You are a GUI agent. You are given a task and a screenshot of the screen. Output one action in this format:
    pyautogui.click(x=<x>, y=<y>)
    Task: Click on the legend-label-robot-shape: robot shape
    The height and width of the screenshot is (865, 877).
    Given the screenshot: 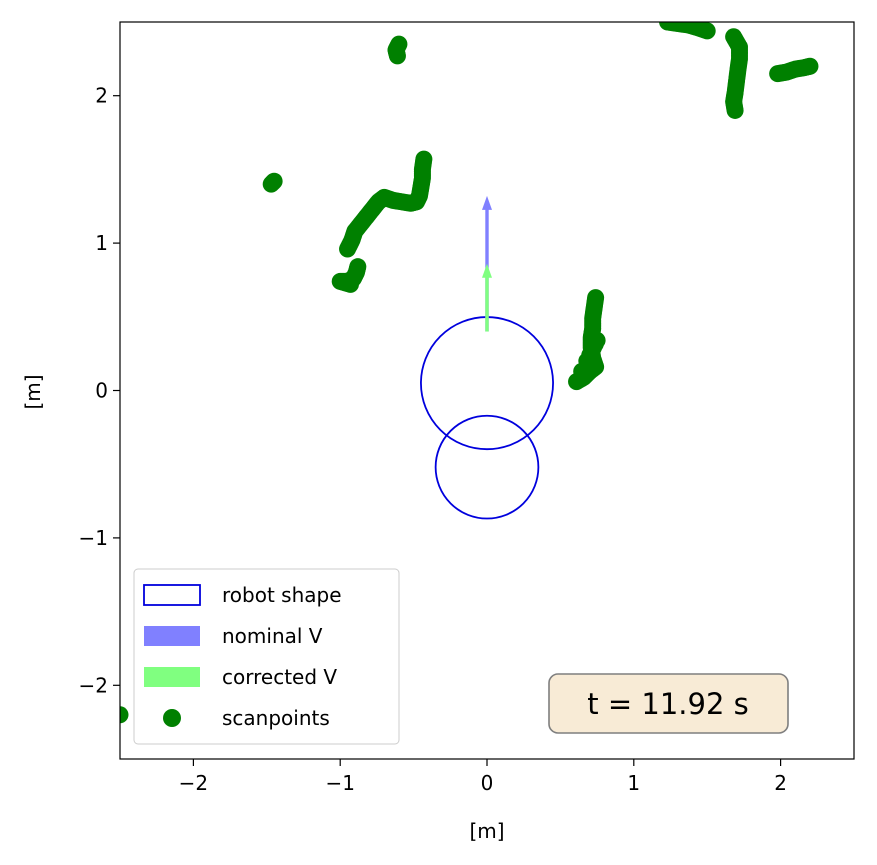 What is the action you would take?
    pyautogui.click(x=282, y=595)
    